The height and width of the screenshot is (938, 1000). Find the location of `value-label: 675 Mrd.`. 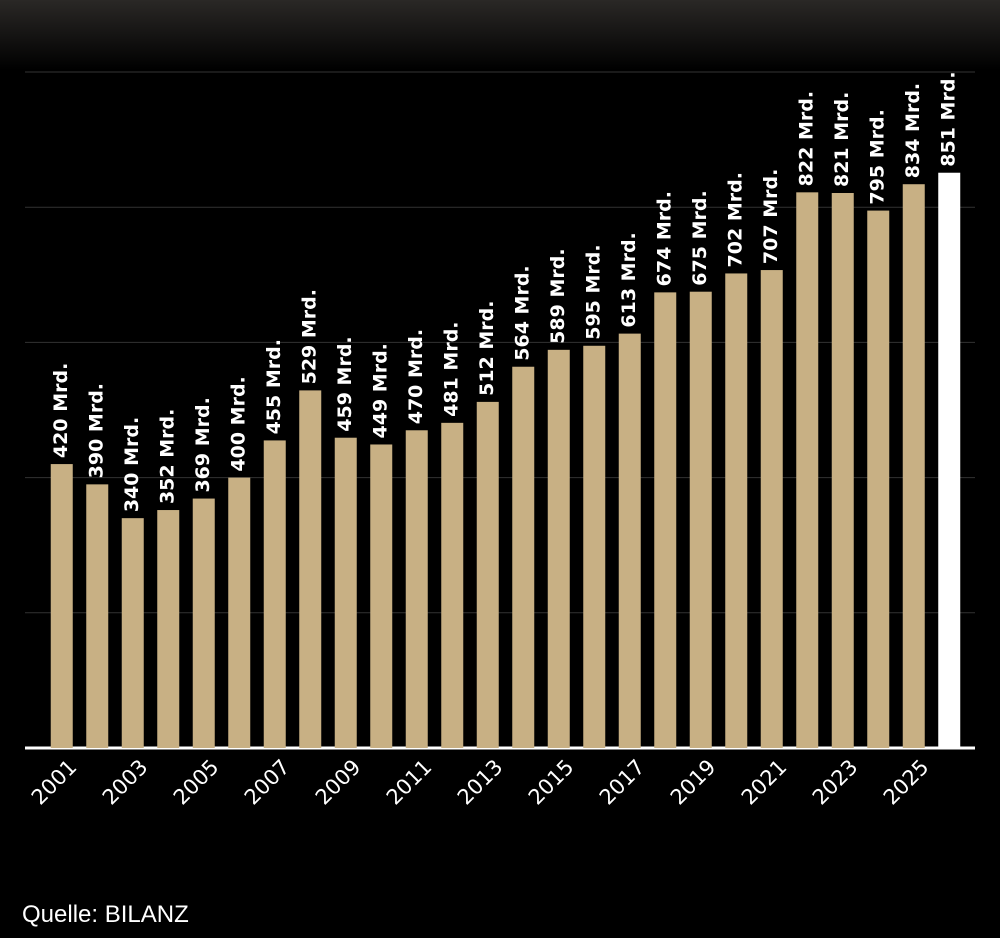

value-label: 675 Mrd. is located at coordinates (700, 237).